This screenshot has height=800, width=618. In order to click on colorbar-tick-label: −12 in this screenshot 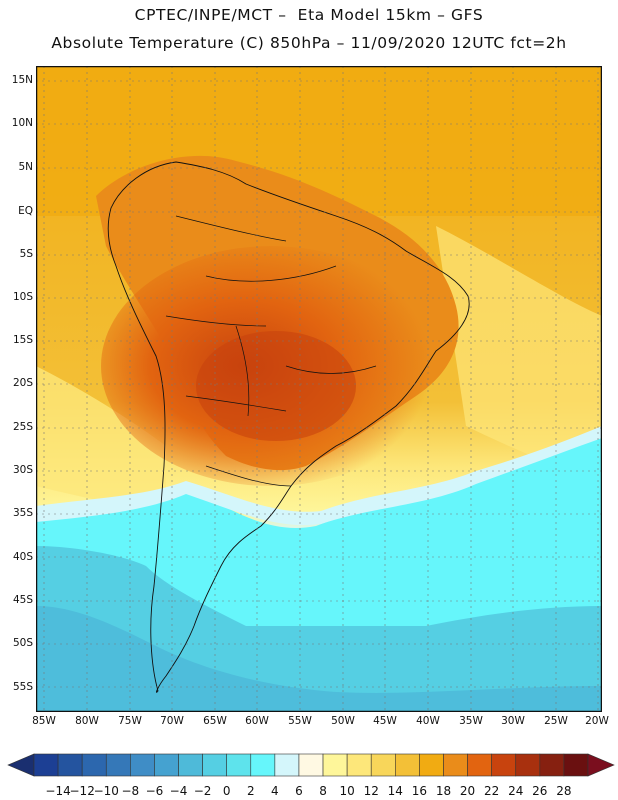, I will do `click(82, 791)`.